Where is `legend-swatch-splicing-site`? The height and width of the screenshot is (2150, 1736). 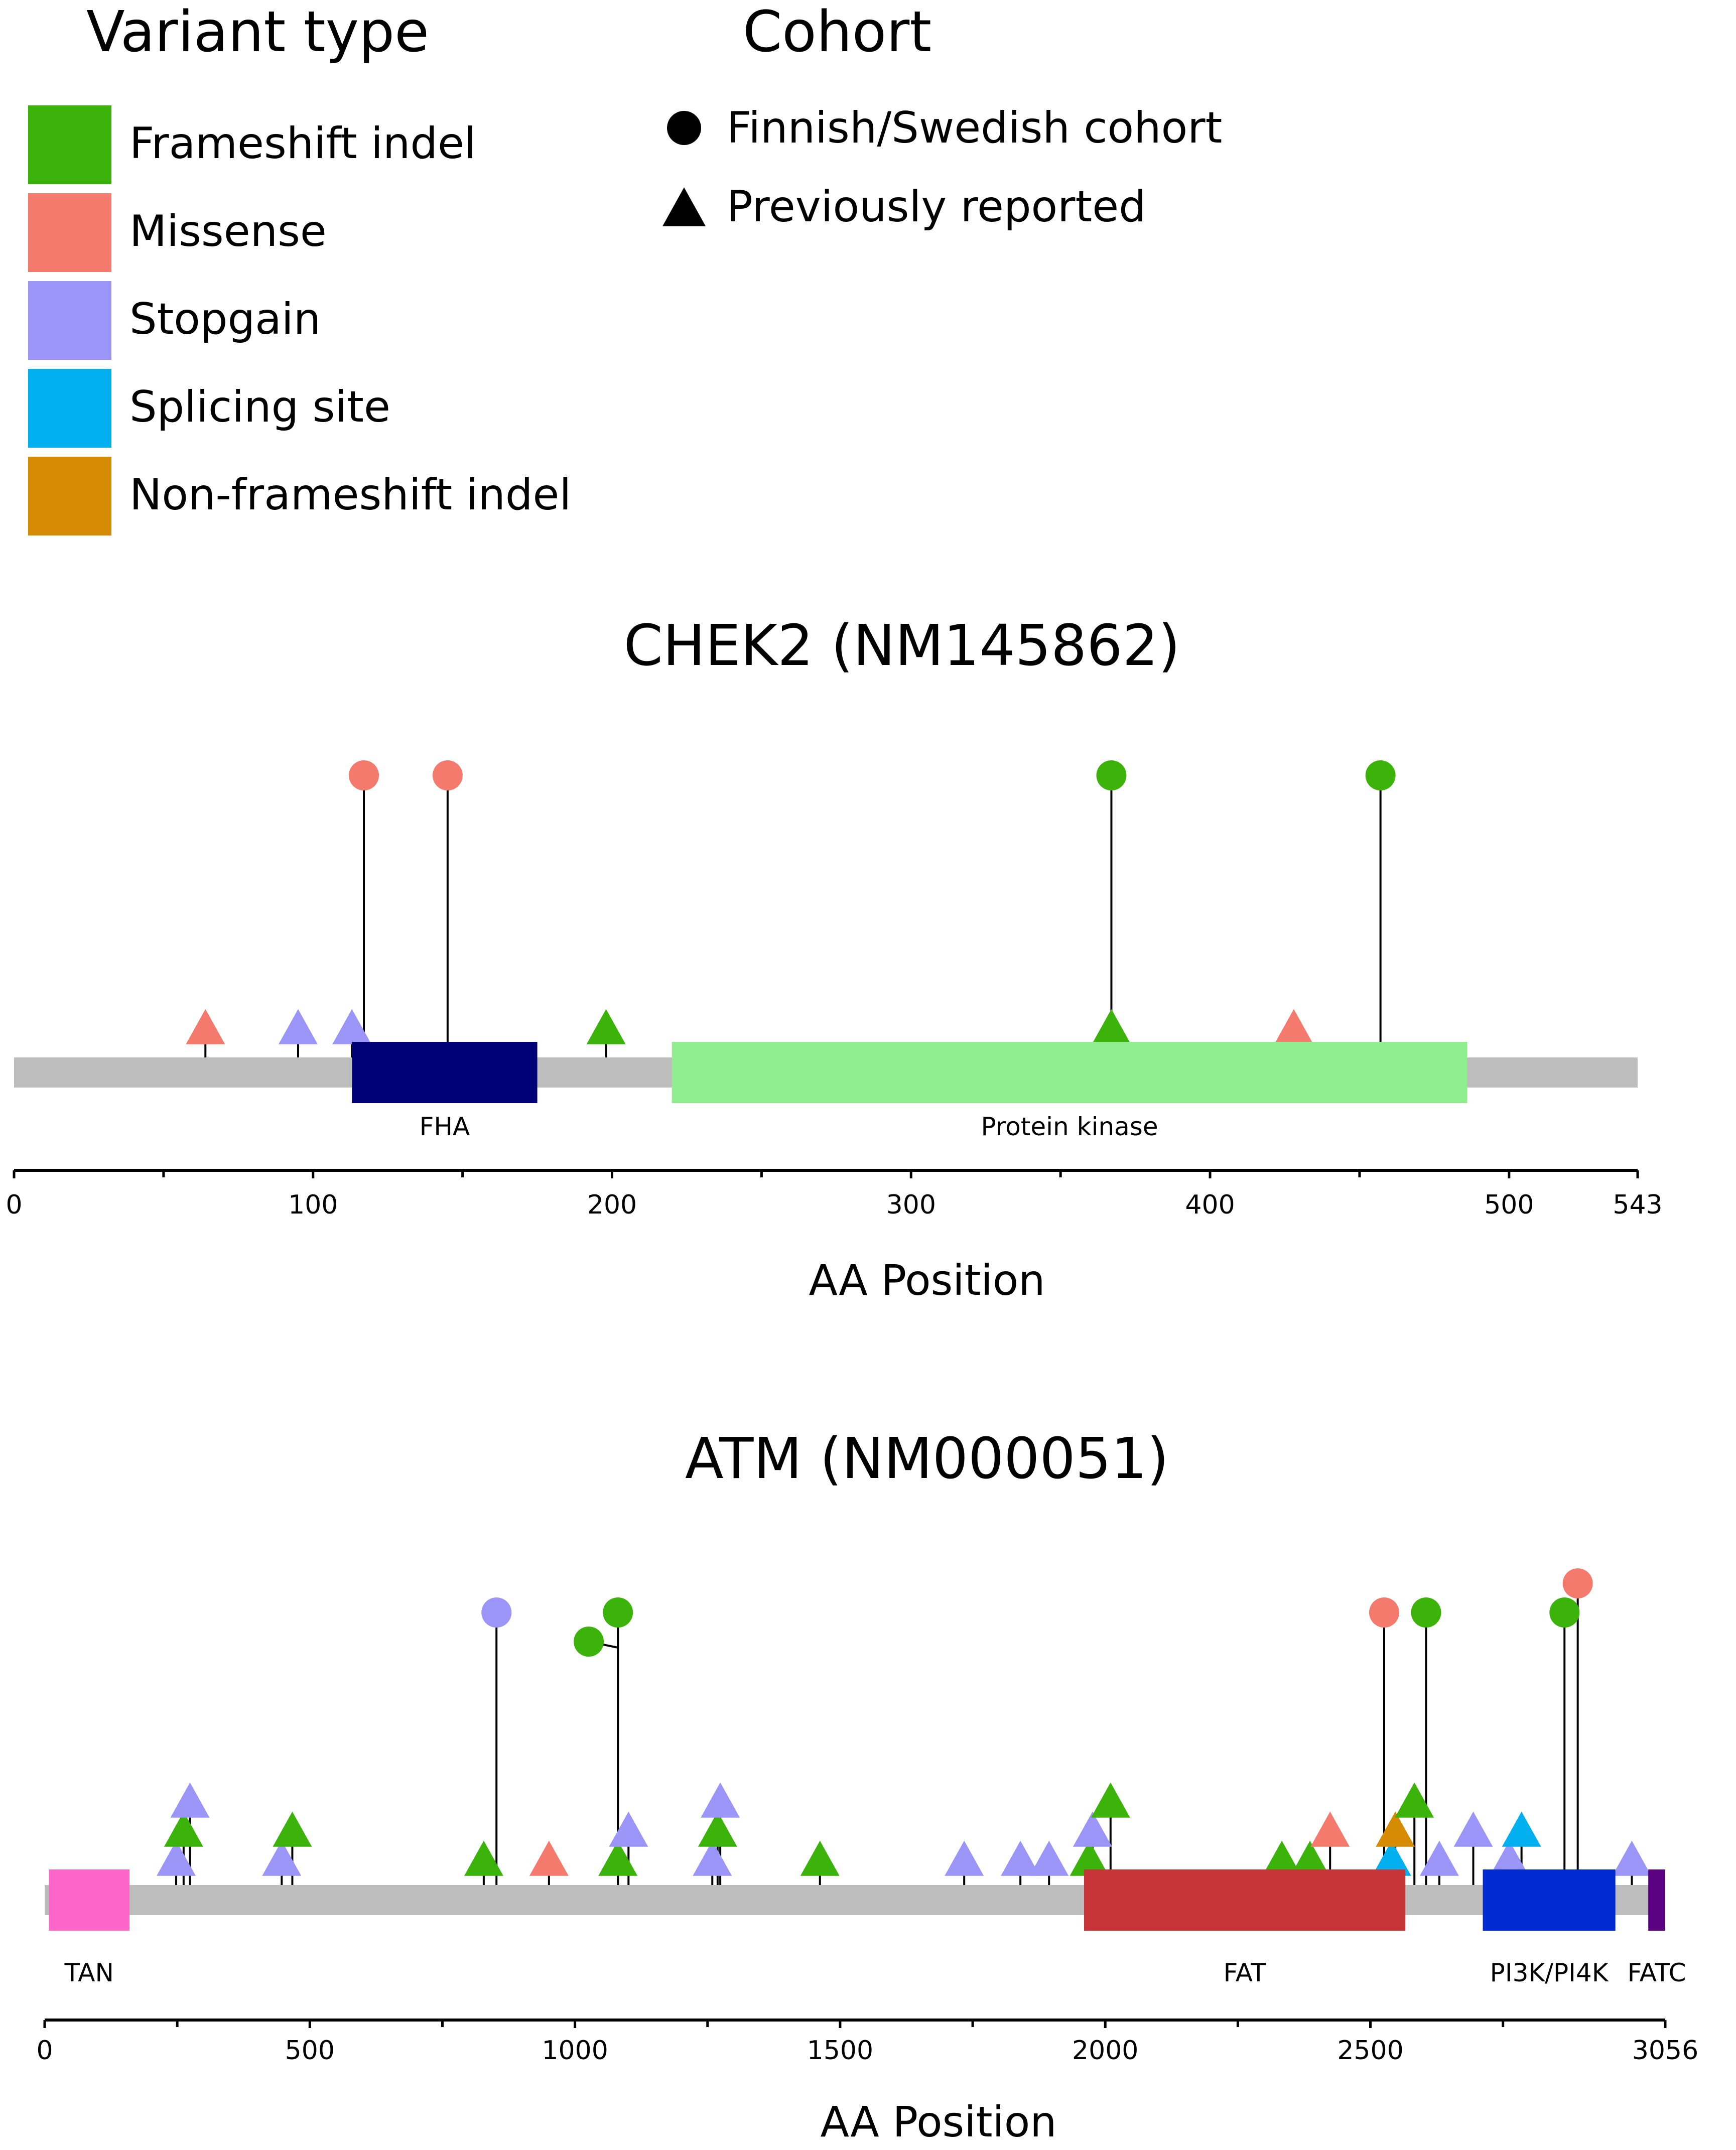 legend-swatch-splicing-site is located at coordinates (69, 408).